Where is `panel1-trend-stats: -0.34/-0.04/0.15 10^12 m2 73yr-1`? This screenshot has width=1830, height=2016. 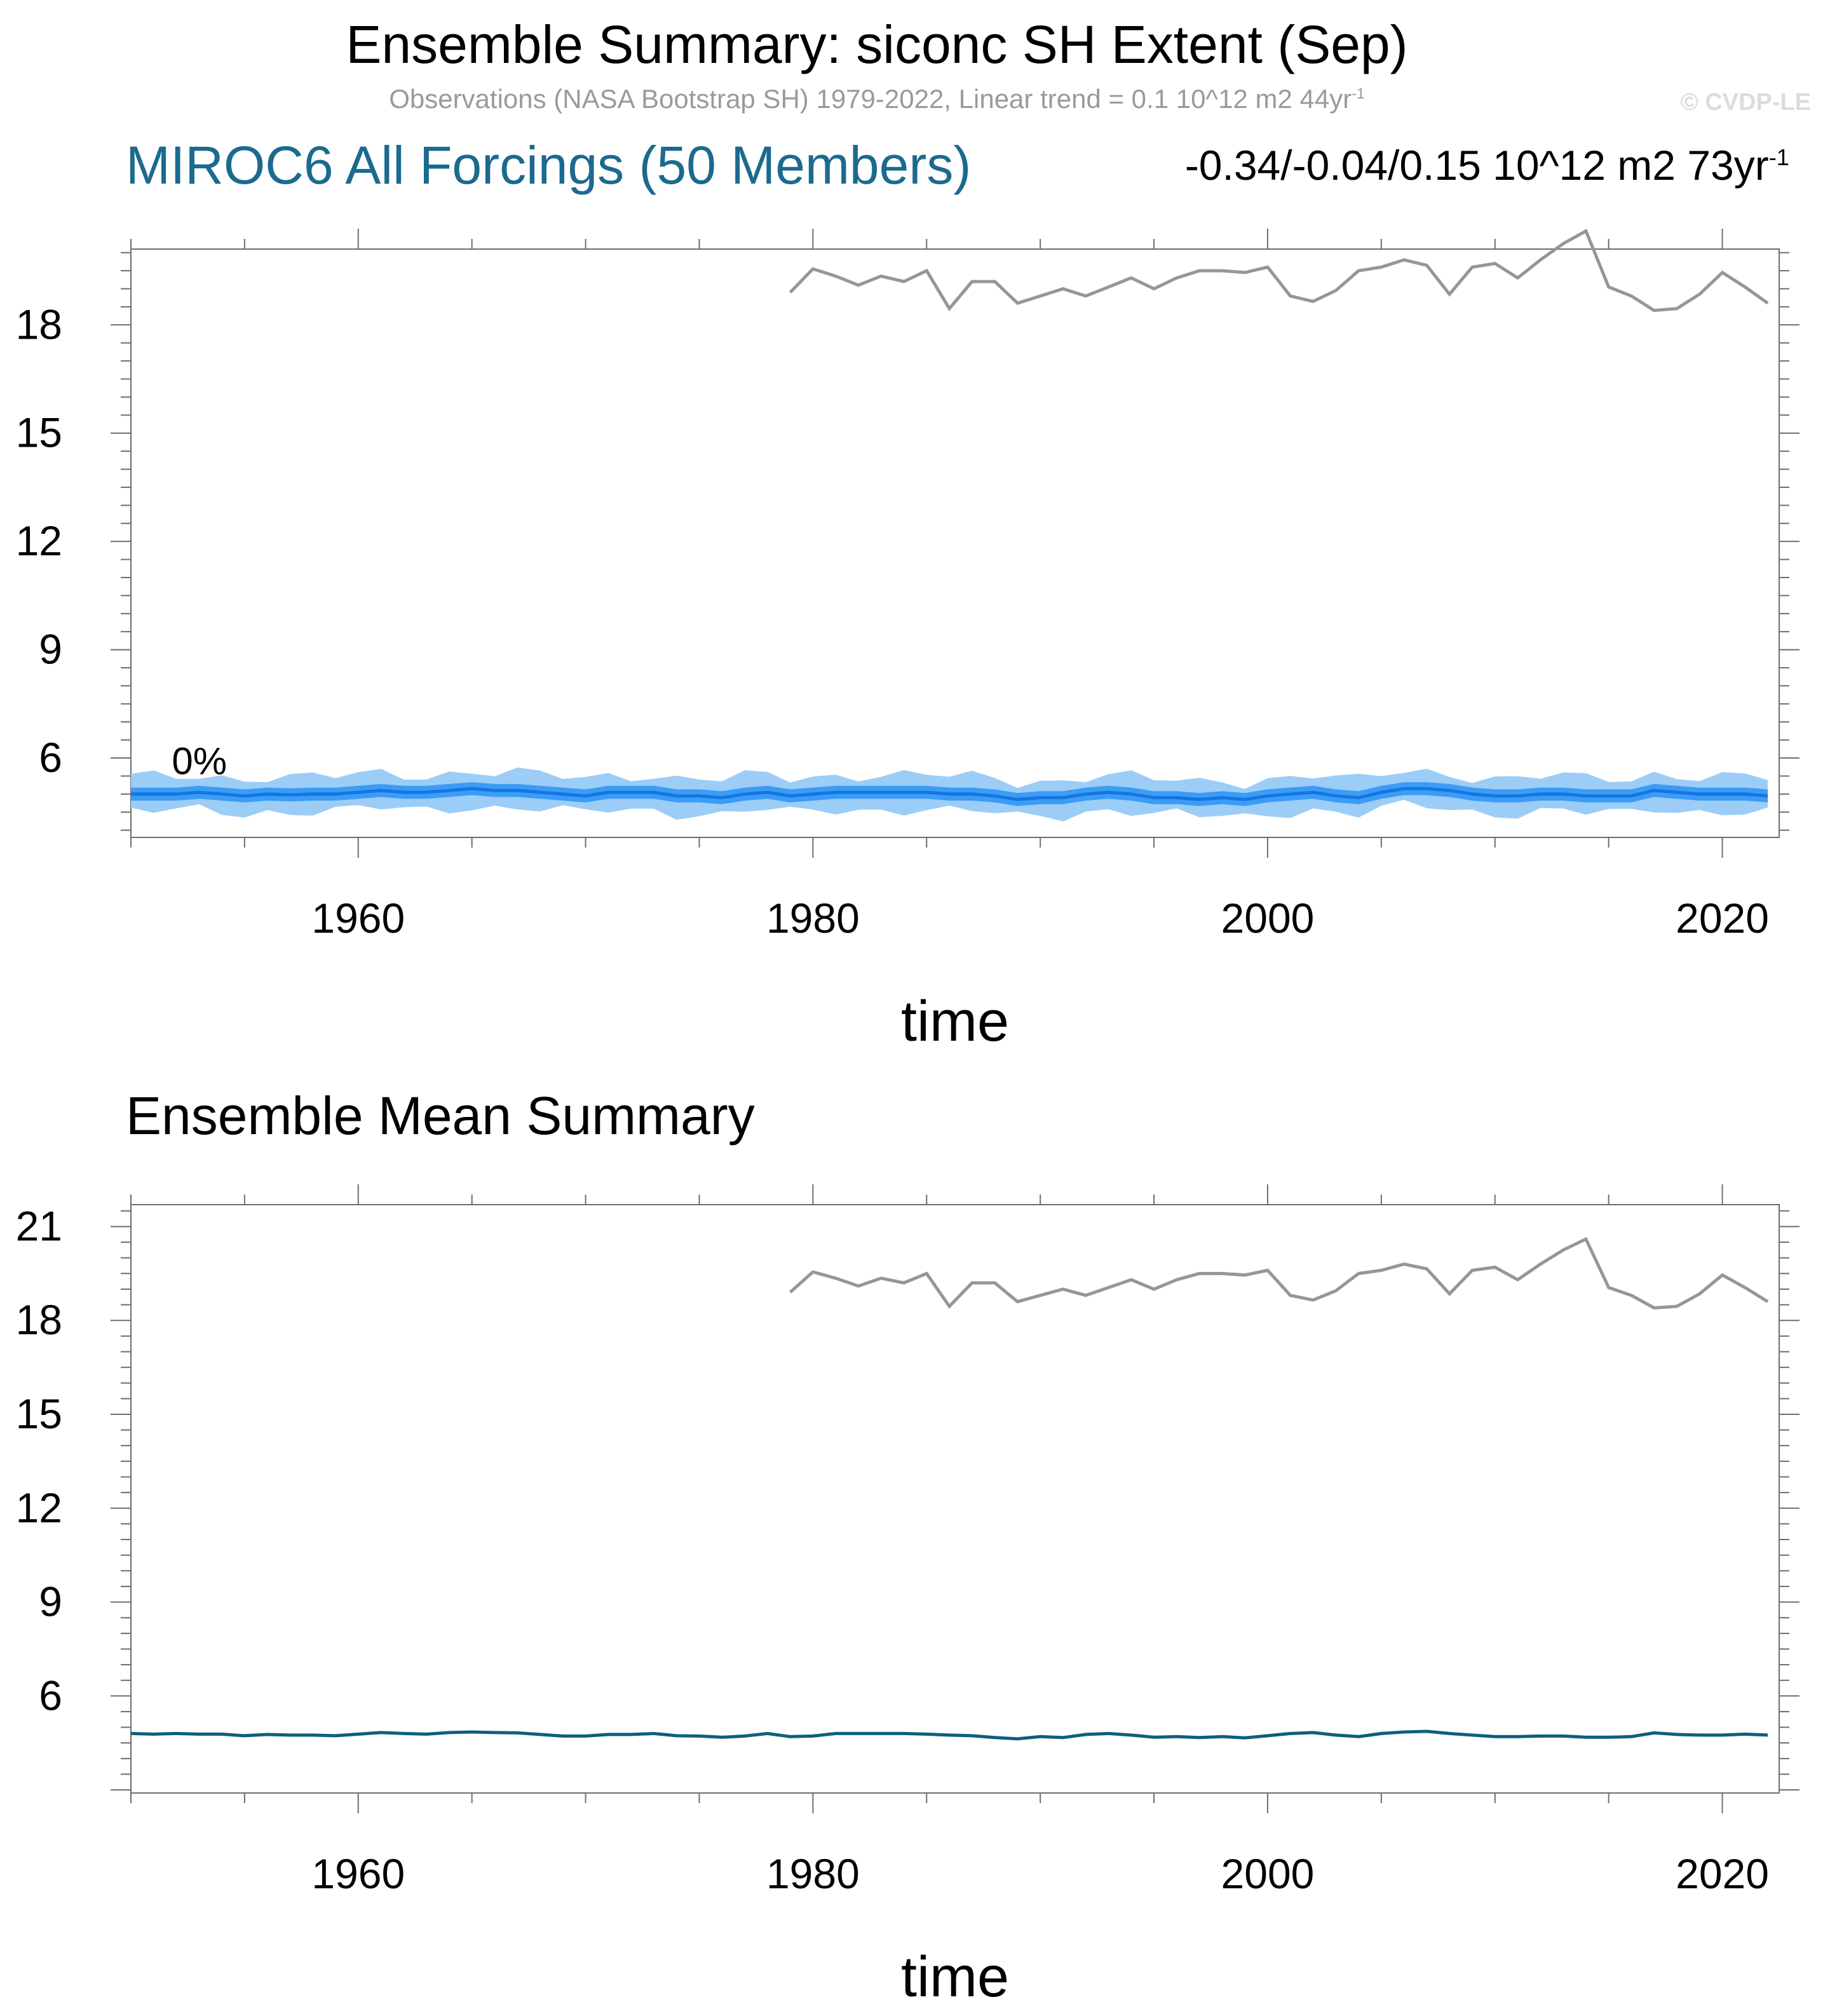
panel1-trend-stats: -0.34/-0.04/0.15 10^12 m2 73yr-1 is located at coordinates (1486, 166).